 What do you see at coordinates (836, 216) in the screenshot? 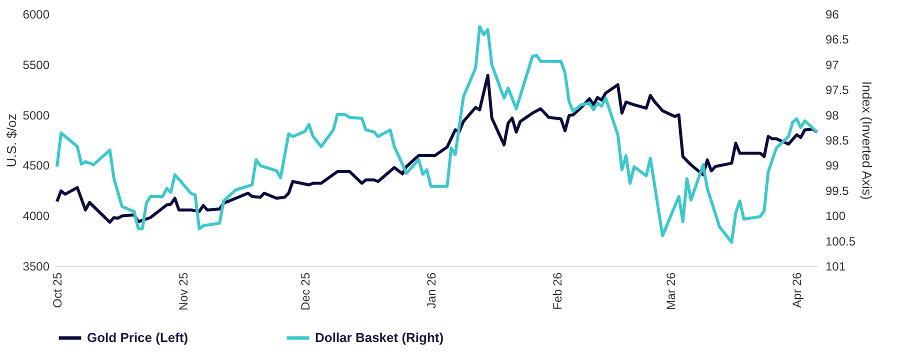
I see `y2-tick-label: 100` at bounding box center [836, 216].